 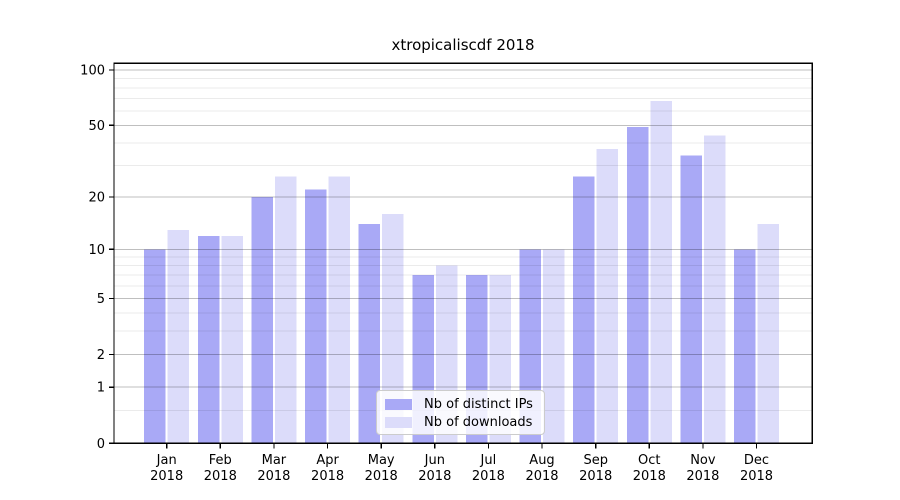 What do you see at coordinates (745, 346) in the screenshot?
I see `bar-dec-distinct-ips` at bounding box center [745, 346].